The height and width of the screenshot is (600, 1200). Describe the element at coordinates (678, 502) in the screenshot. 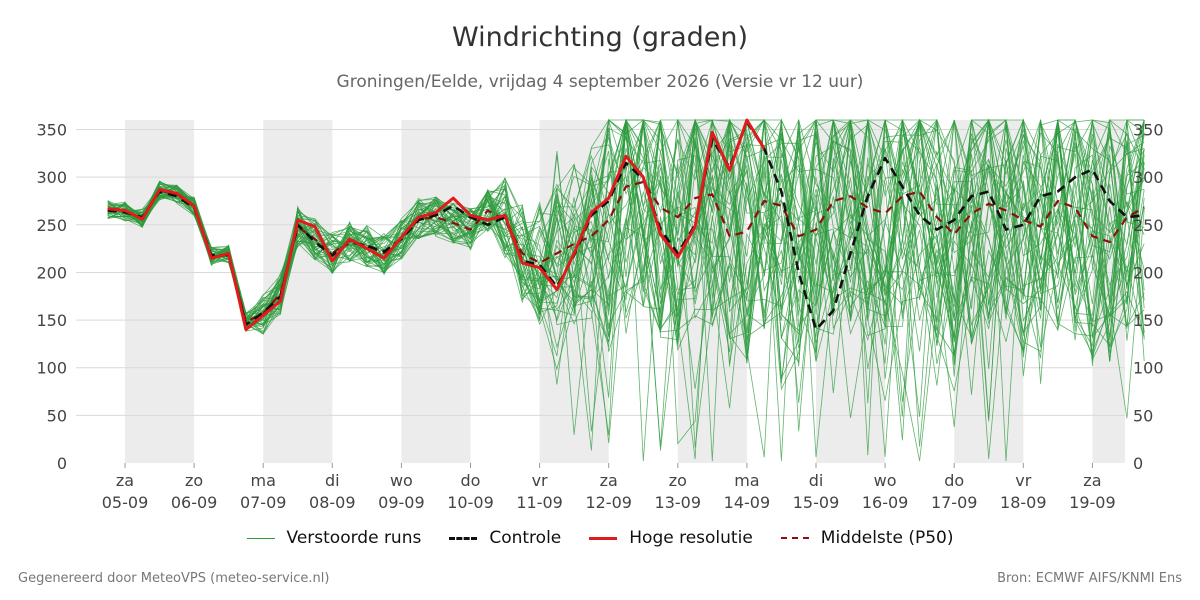

I see `x-tick-date: 13-09` at that location.